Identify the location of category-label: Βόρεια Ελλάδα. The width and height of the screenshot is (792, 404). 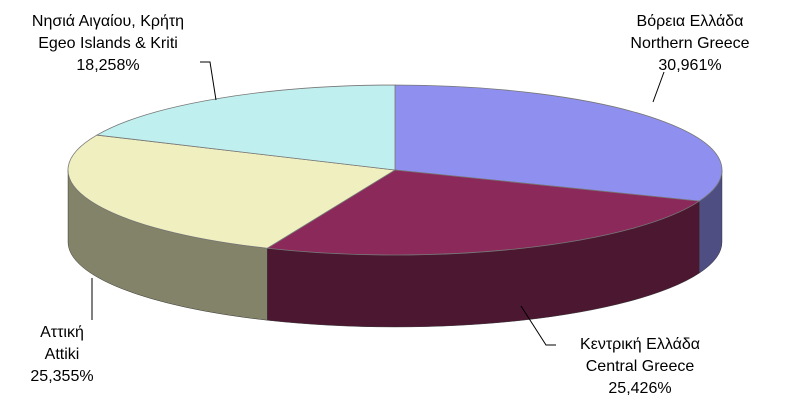
(690, 21).